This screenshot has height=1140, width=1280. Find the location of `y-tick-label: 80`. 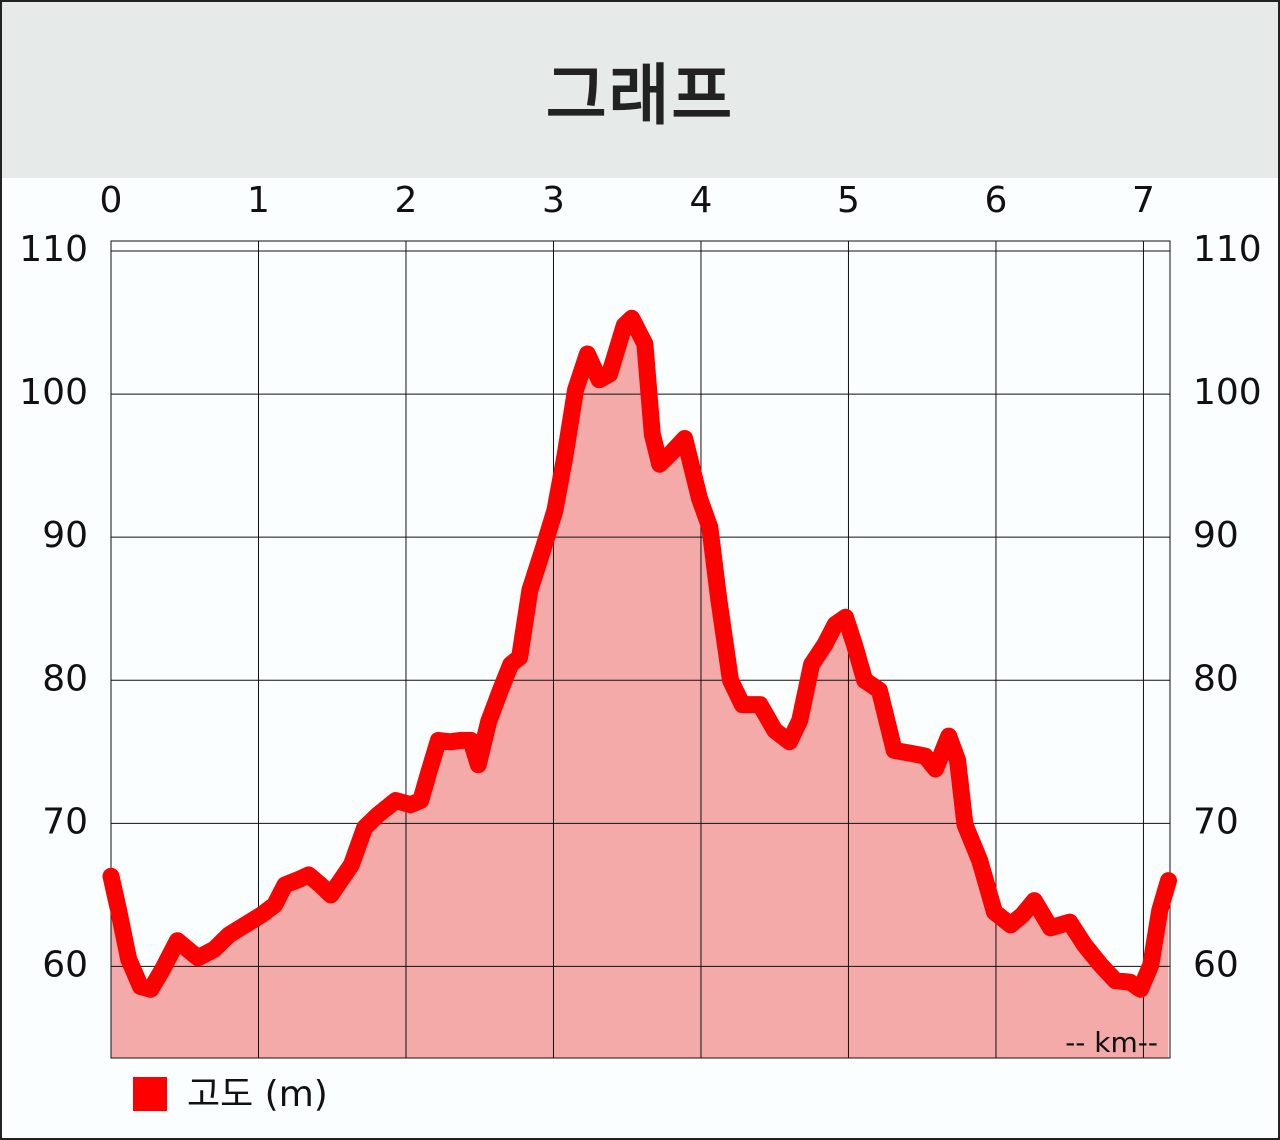

y-tick-label: 80 is located at coordinates (65, 678).